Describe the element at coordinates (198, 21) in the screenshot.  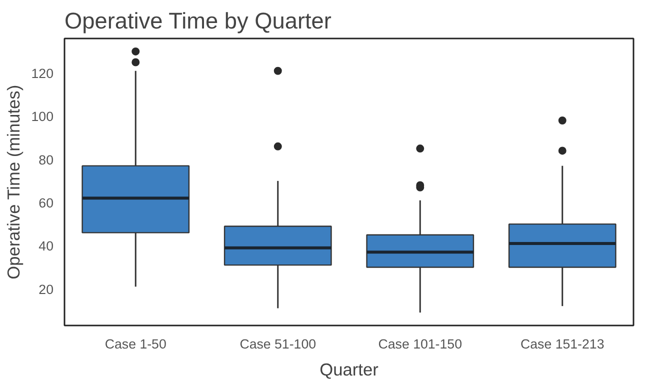
I see `chart-title: Operative Time by Quarter` at that location.